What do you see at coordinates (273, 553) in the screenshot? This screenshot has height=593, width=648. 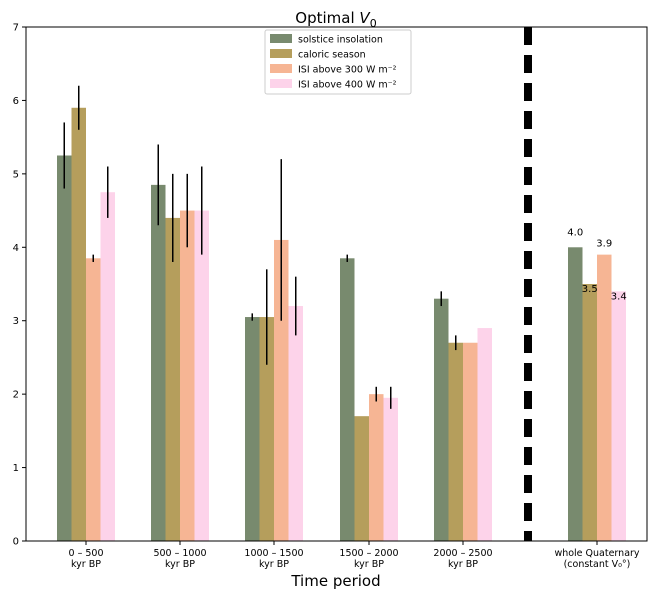 I see `x-tick-label: 1000 – 1500` at bounding box center [273, 553].